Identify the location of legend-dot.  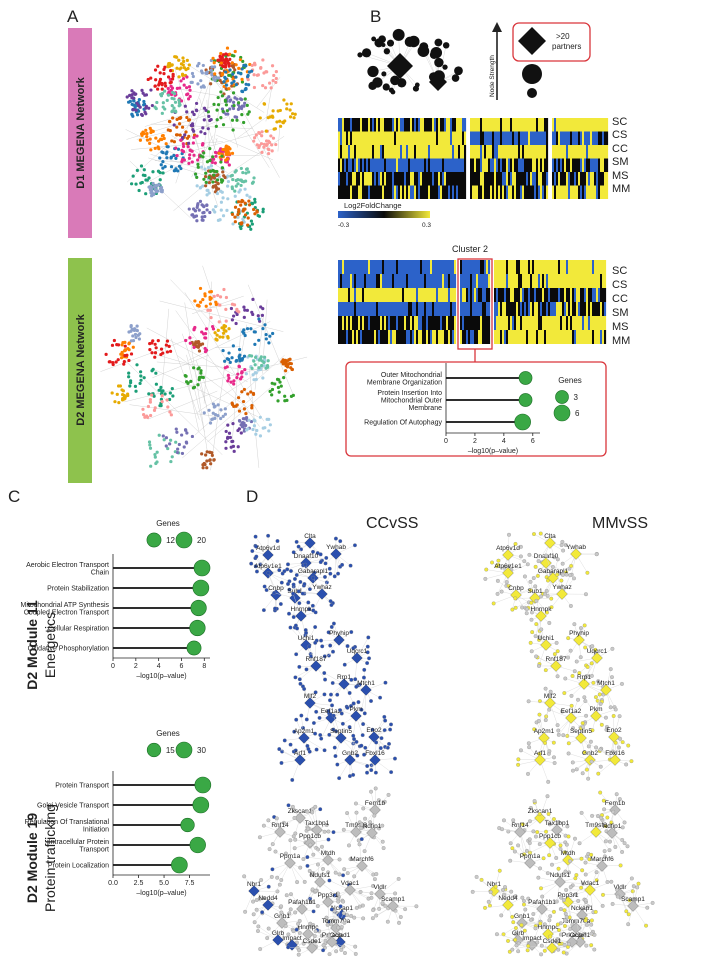
(184, 750).